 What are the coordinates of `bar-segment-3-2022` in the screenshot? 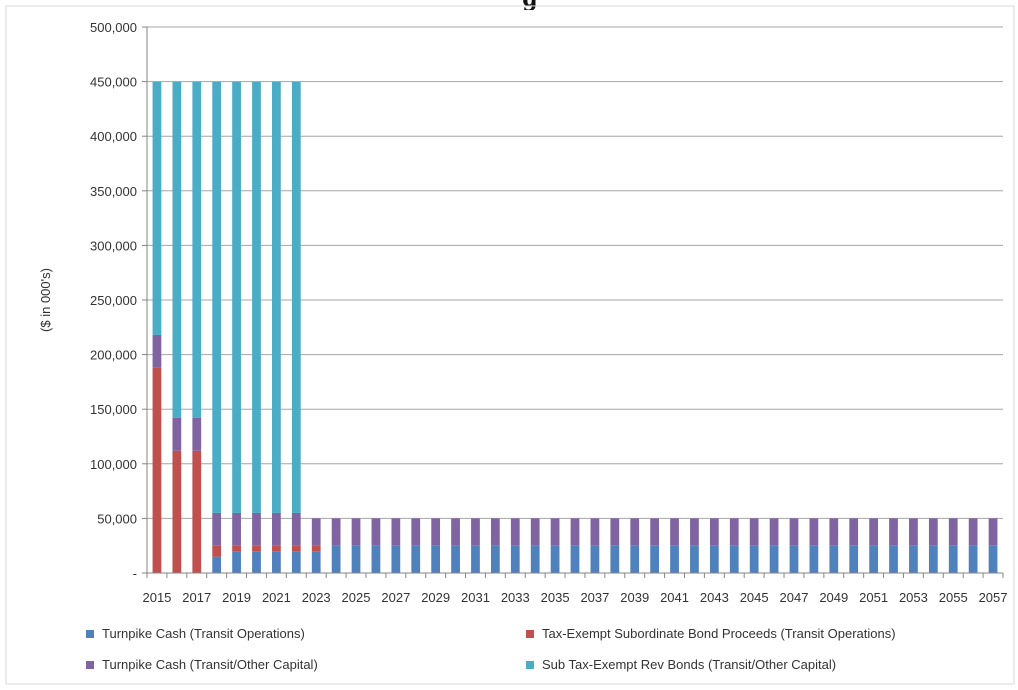 It's located at (296, 297).